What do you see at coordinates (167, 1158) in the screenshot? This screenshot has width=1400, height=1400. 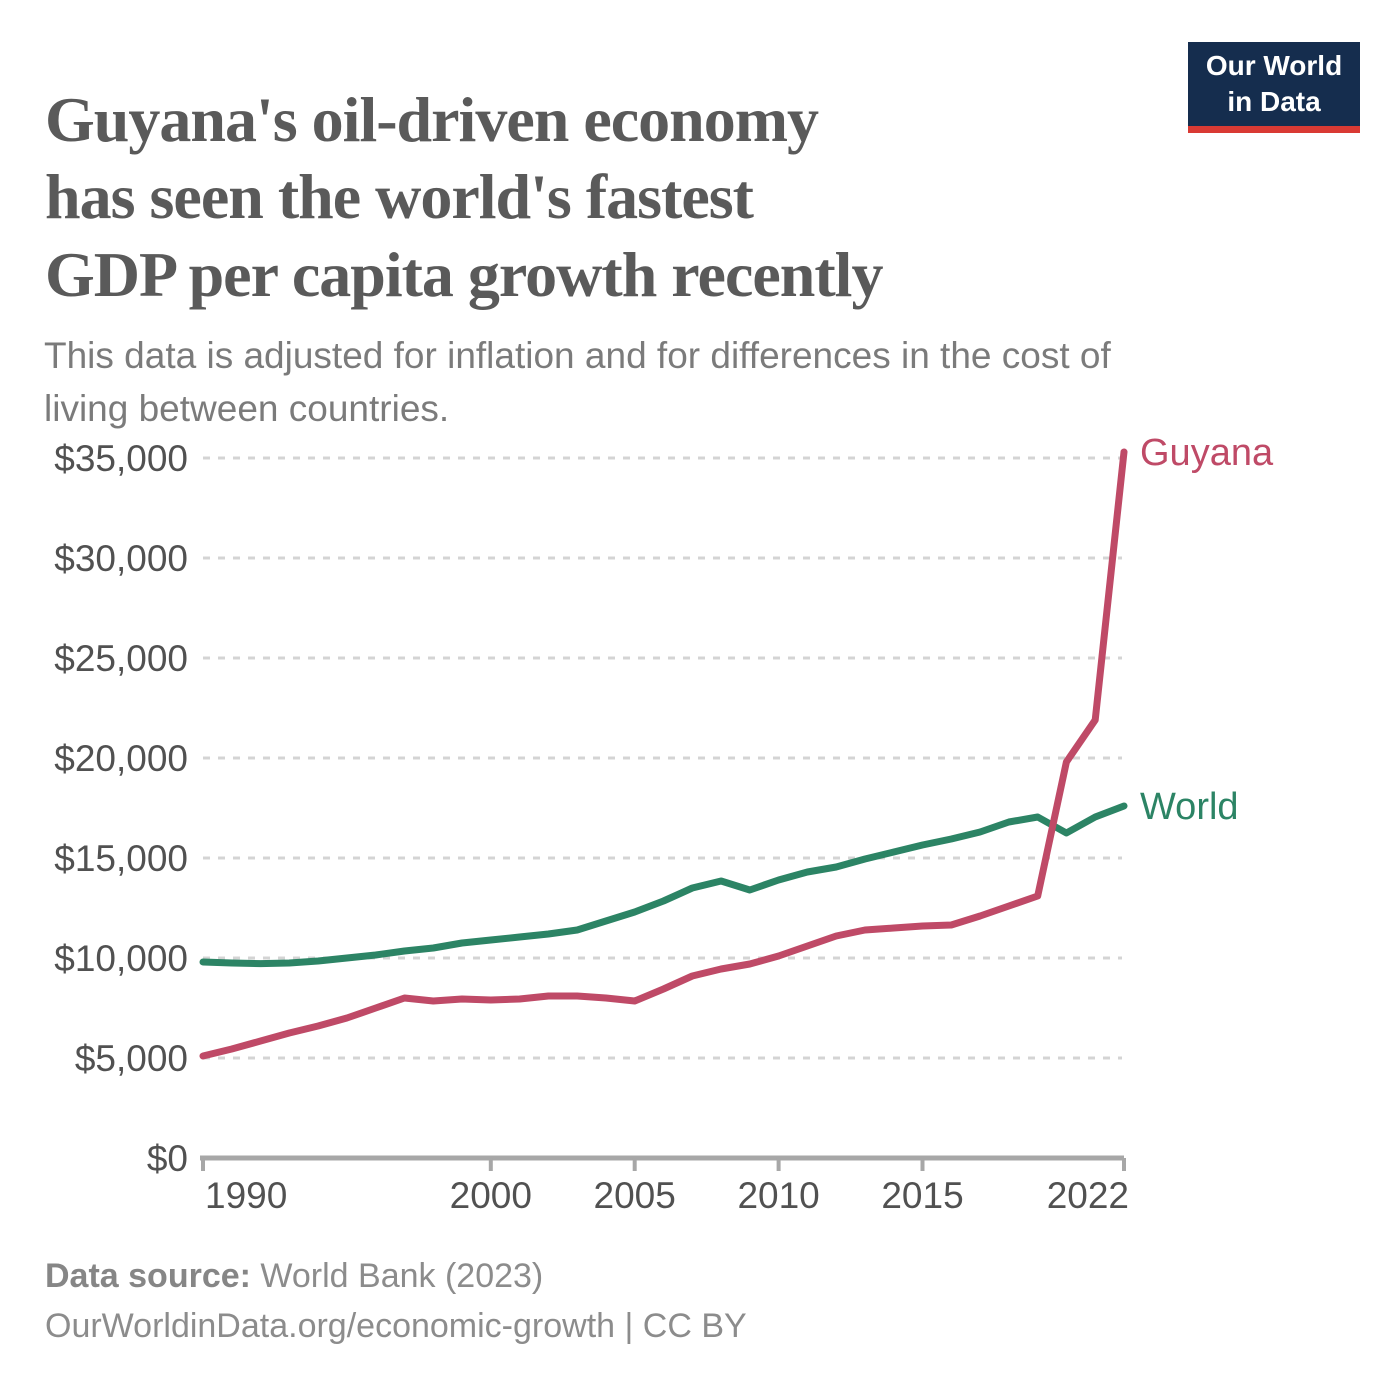 I see `y-axis-label: $0` at bounding box center [167, 1158].